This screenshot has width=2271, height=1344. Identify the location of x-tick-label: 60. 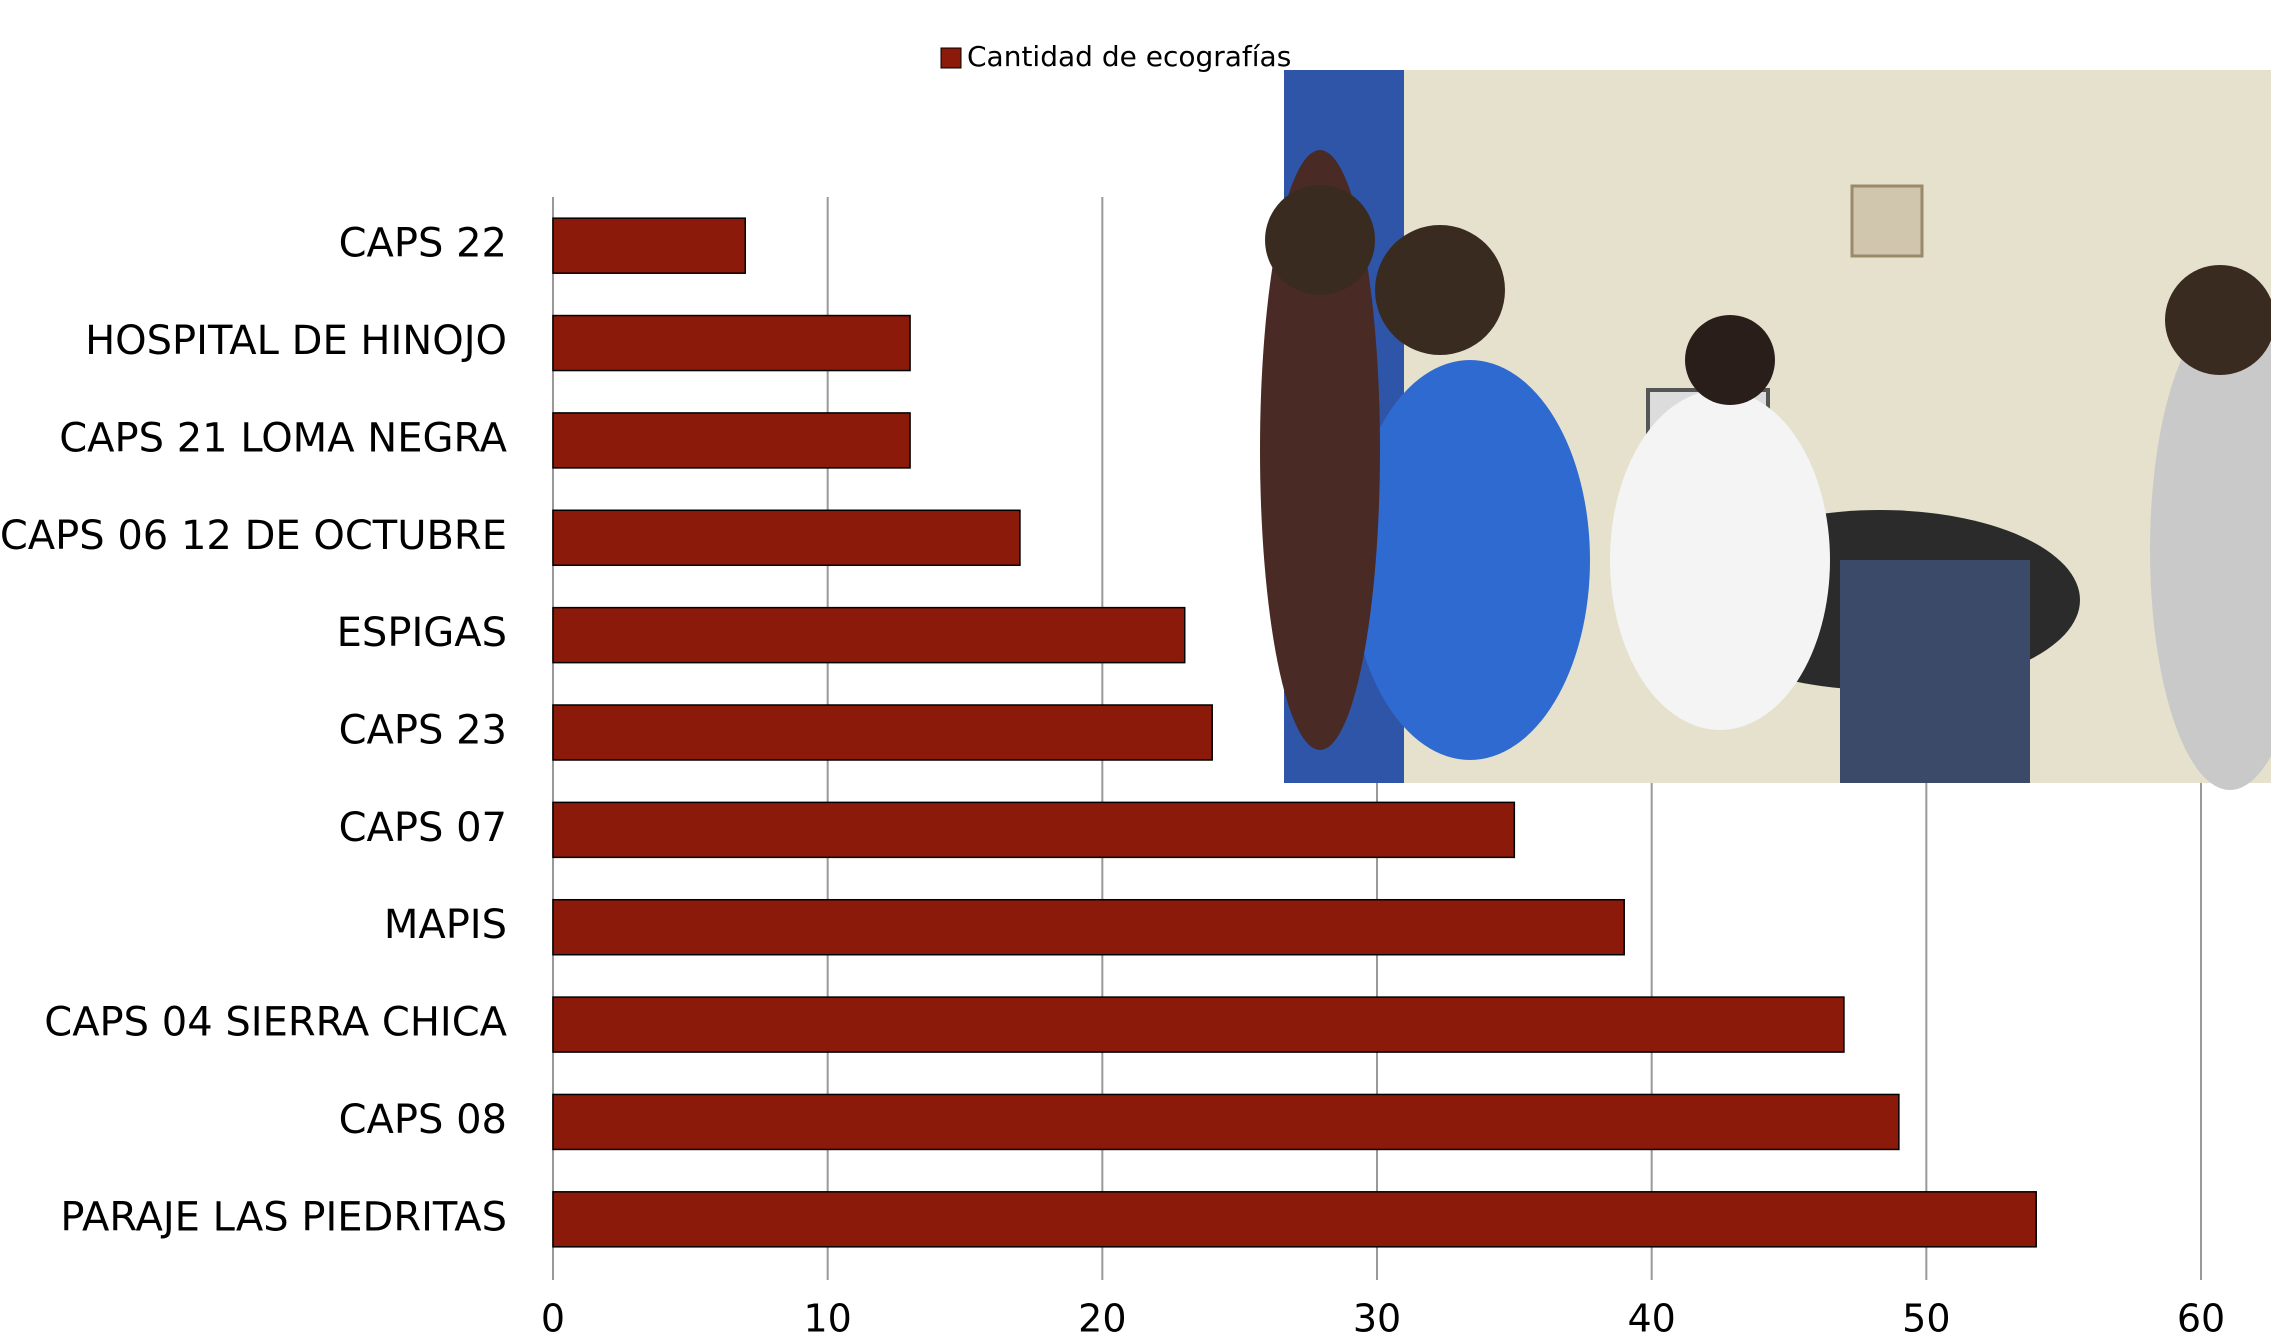
(2201, 1319).